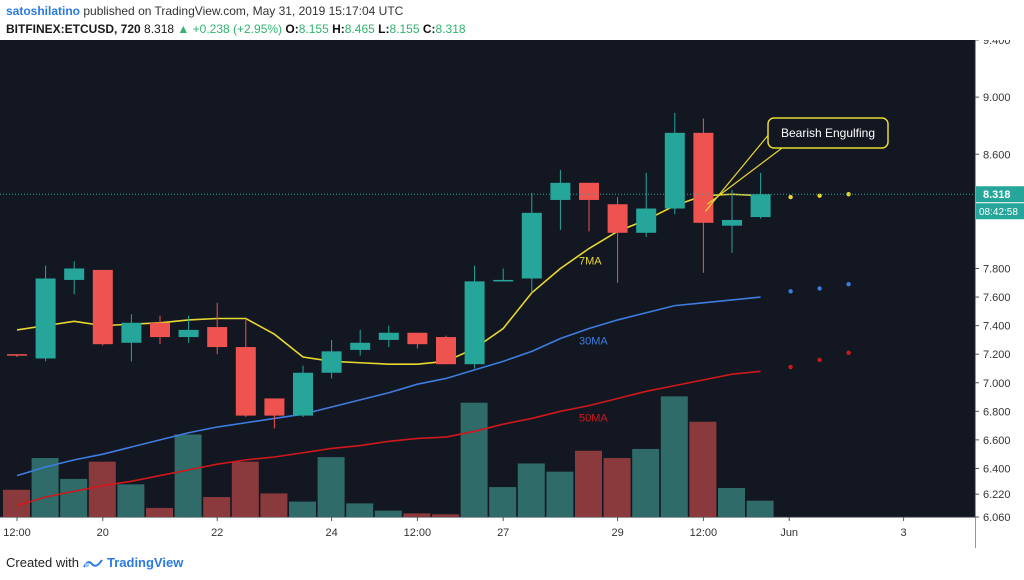 Image resolution: width=1024 pixels, height=580 pixels. I want to click on close-label: C:, so click(429, 29).